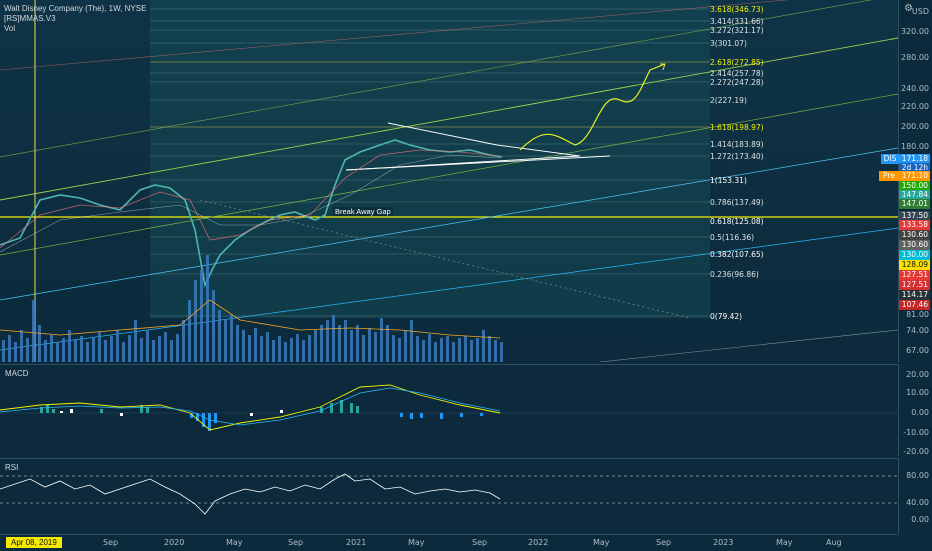 The height and width of the screenshot is (551, 932). I want to click on macd-axis-label: 10.00, so click(917, 392).